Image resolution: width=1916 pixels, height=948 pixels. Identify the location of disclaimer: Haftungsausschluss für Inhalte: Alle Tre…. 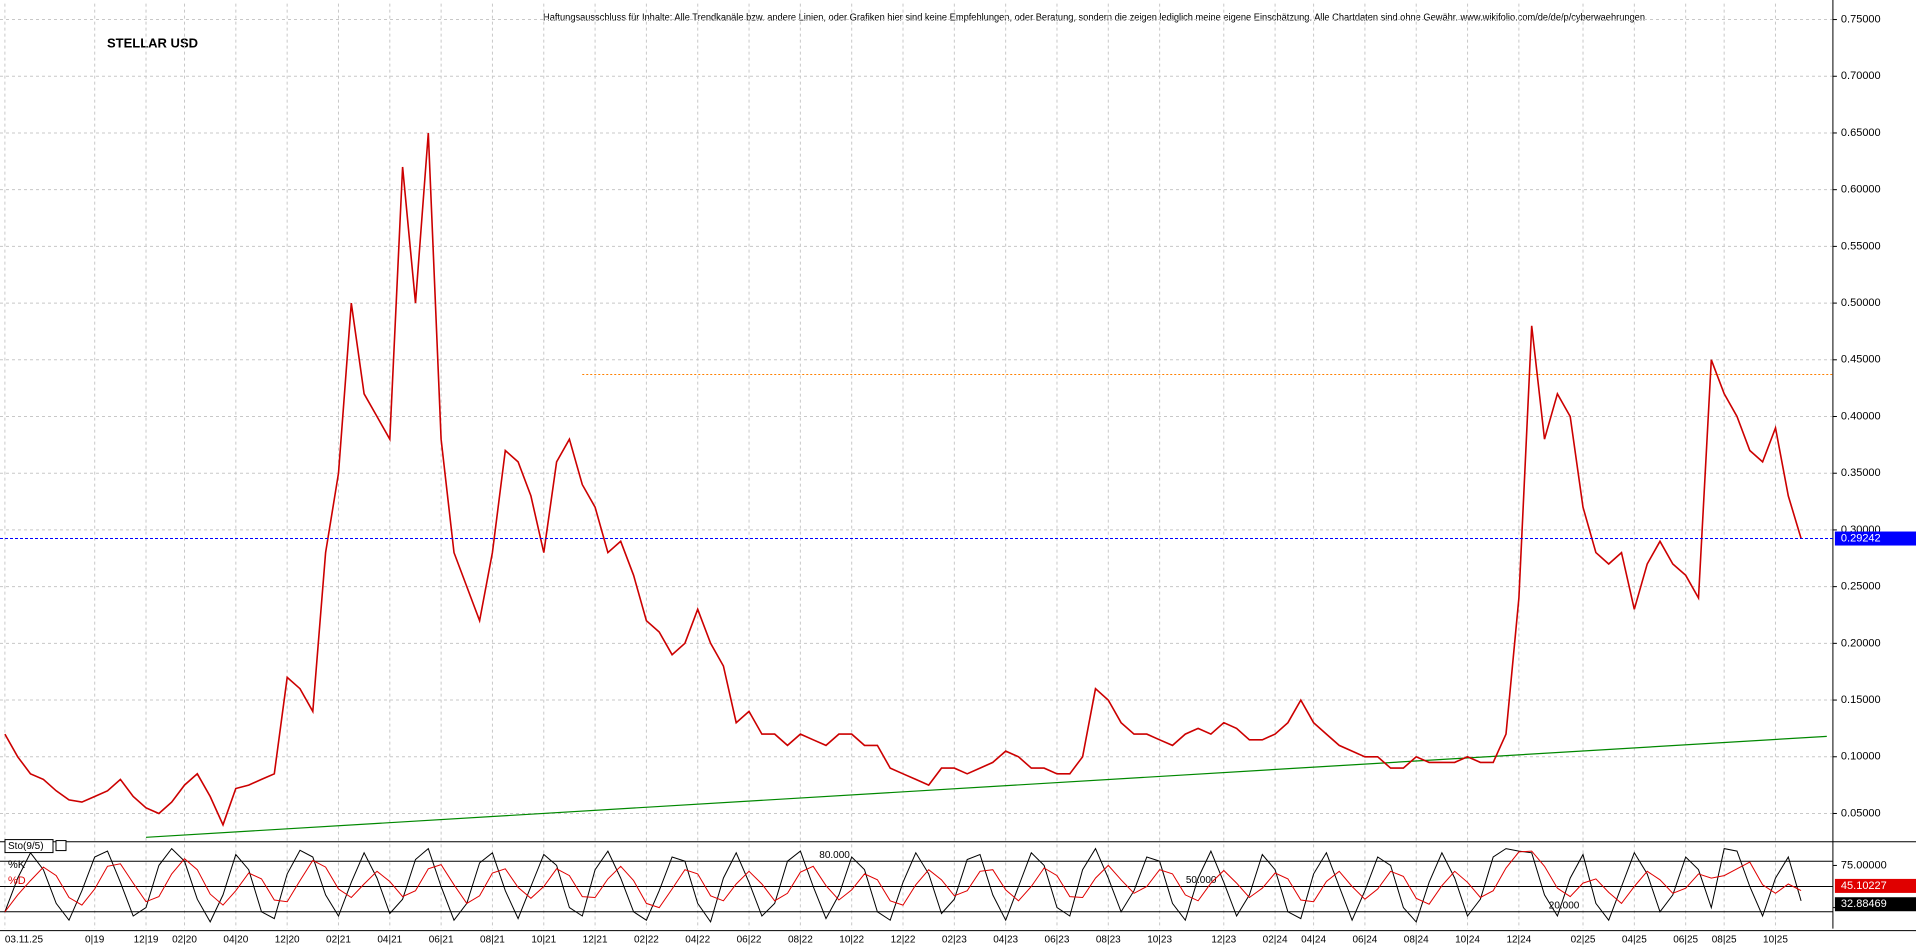
(1094, 18).